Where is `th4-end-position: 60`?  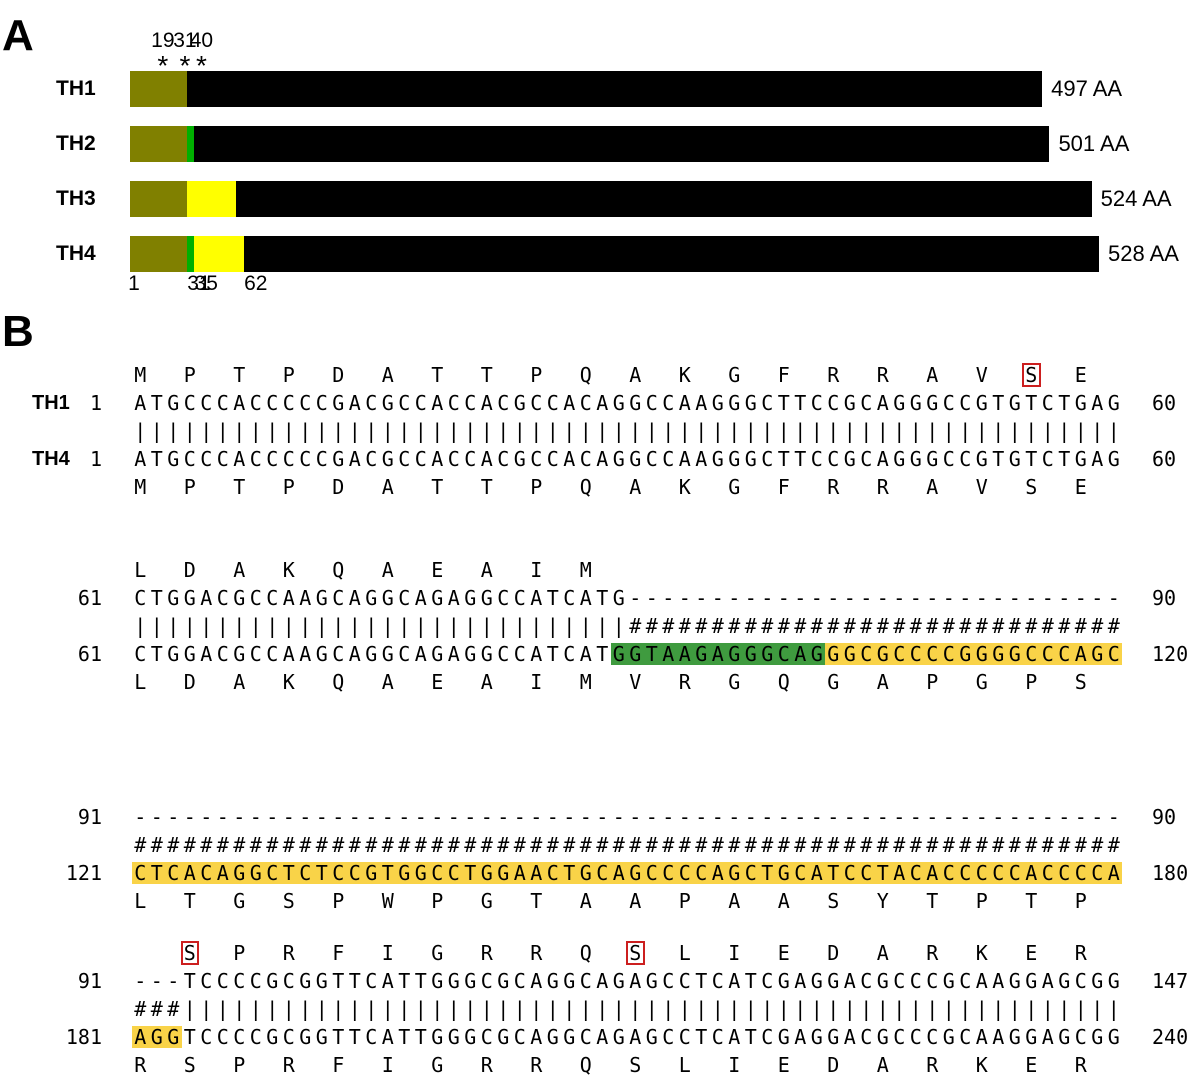 th4-end-position: 60 is located at coordinates (1164, 459).